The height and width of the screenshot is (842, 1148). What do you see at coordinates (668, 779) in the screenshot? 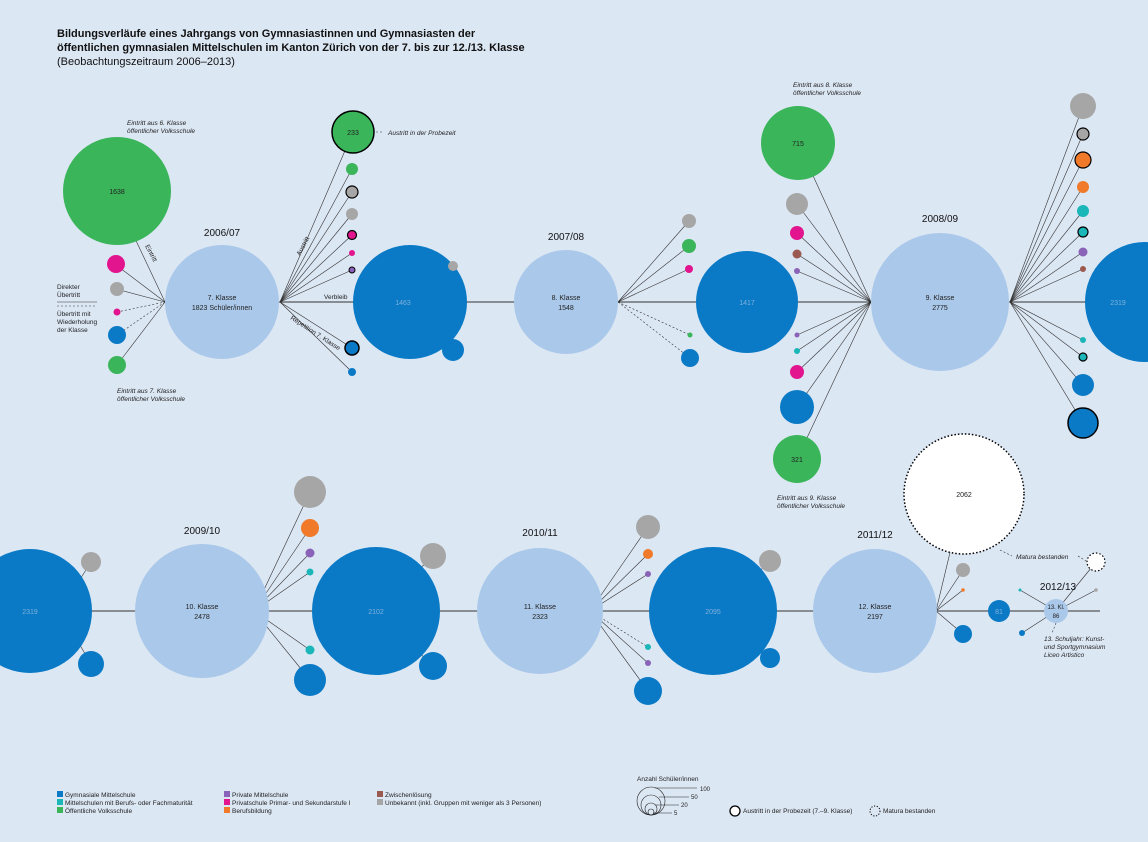
I see `legend-size-title: Anzahl Schüler/innen` at bounding box center [668, 779].